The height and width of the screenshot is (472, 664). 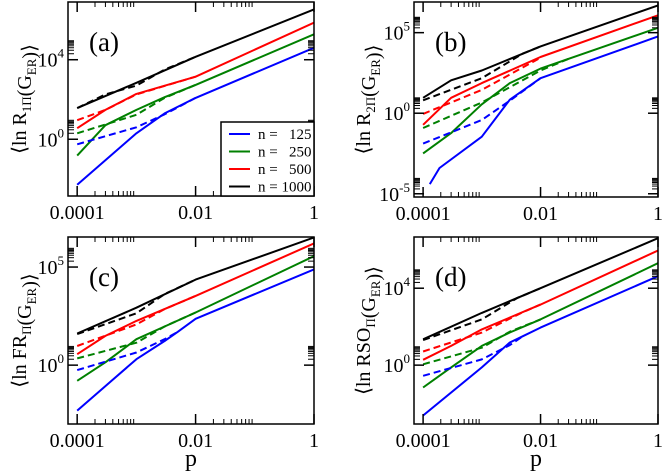 What do you see at coordinates (370, 105) in the screenshot?
I see `label-subscript: 2Π` at bounding box center [370, 105].